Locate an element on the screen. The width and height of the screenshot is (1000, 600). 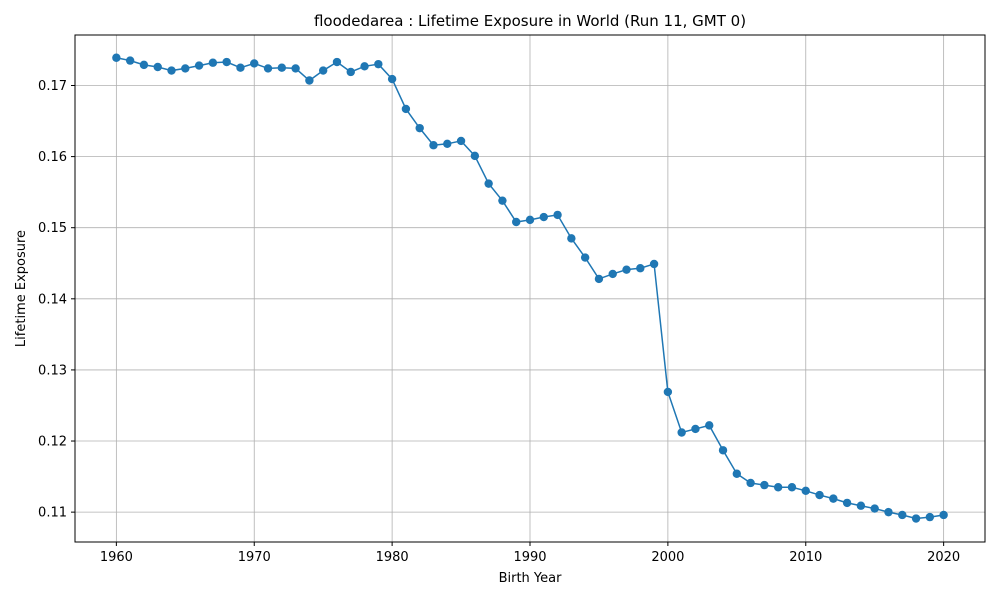
x-axis-title: Birth Year is located at coordinates (531, 578).